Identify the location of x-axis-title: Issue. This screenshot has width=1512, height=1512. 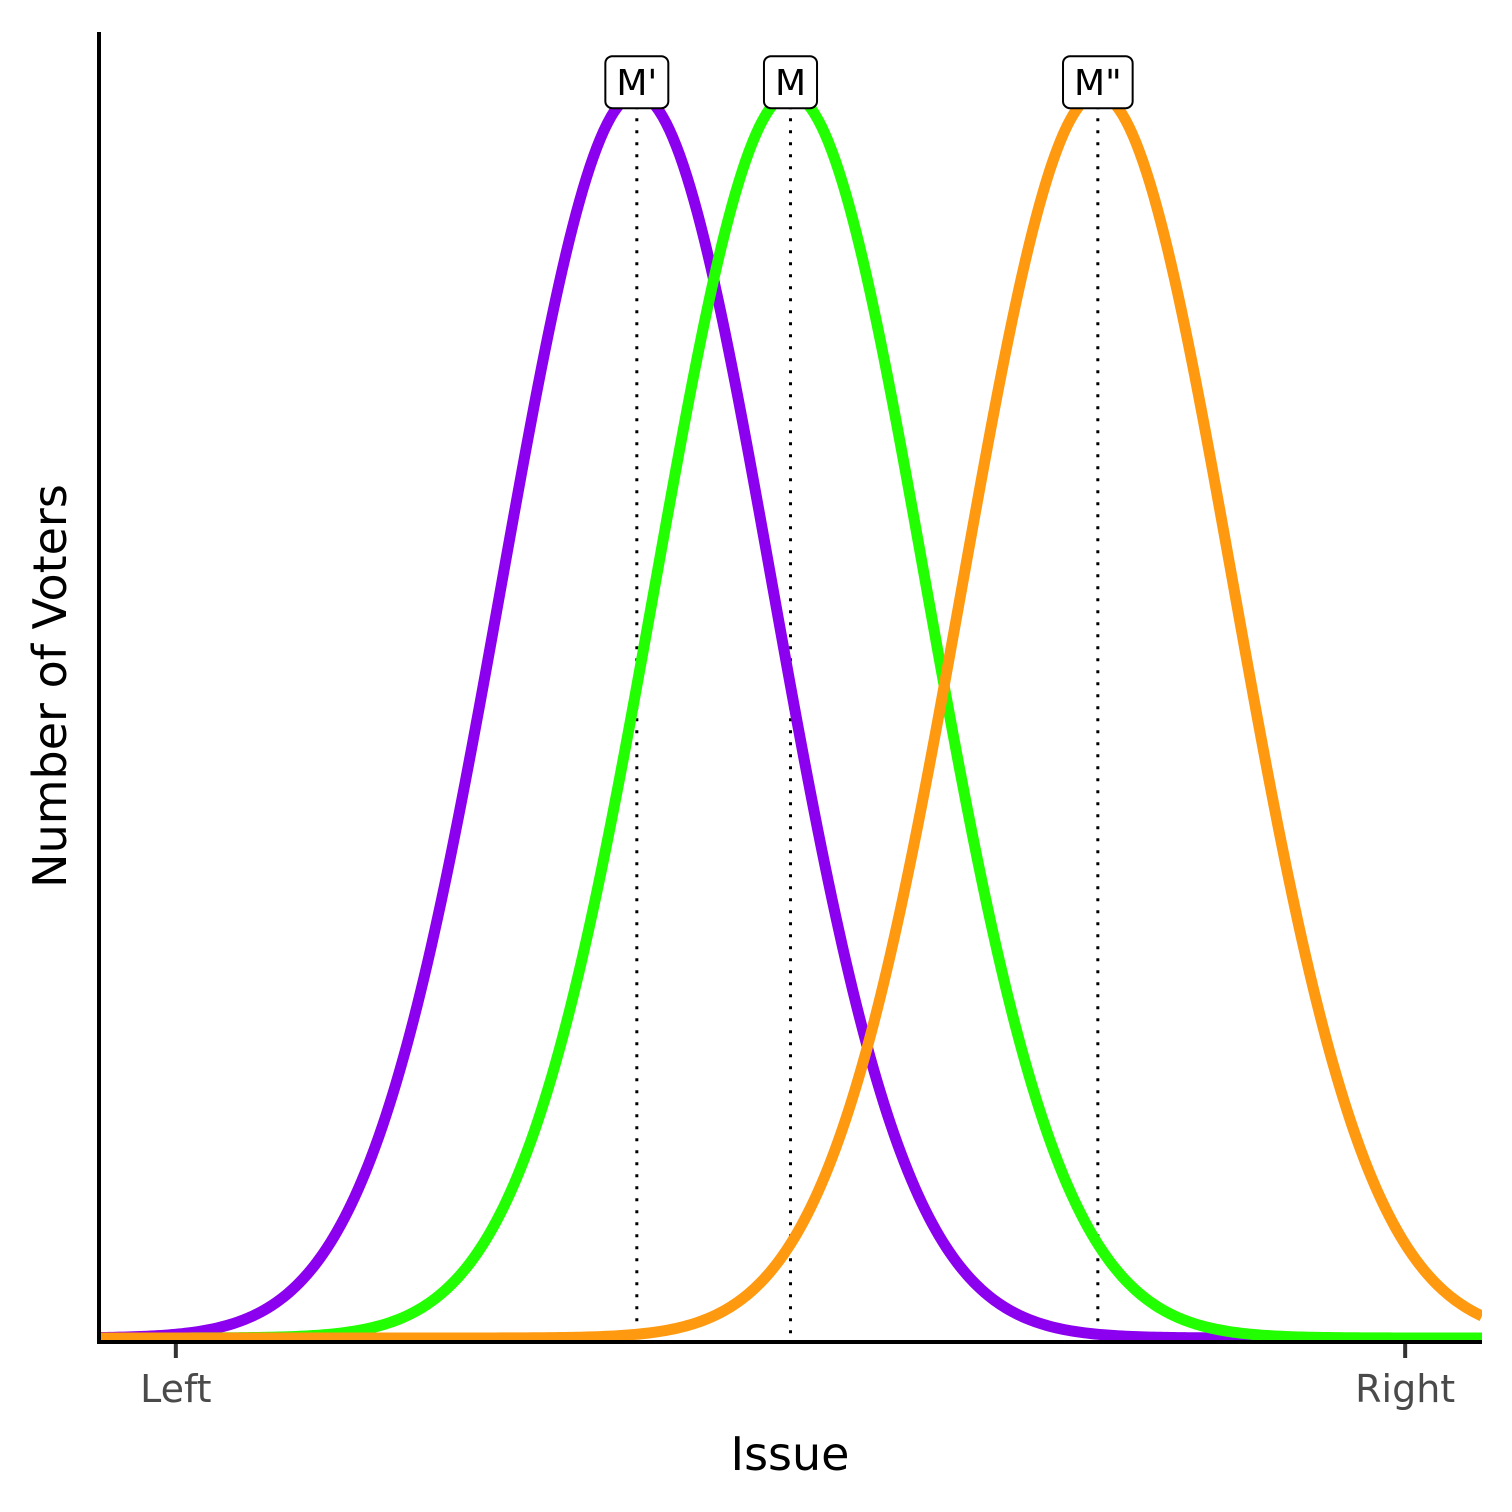
(790, 1454).